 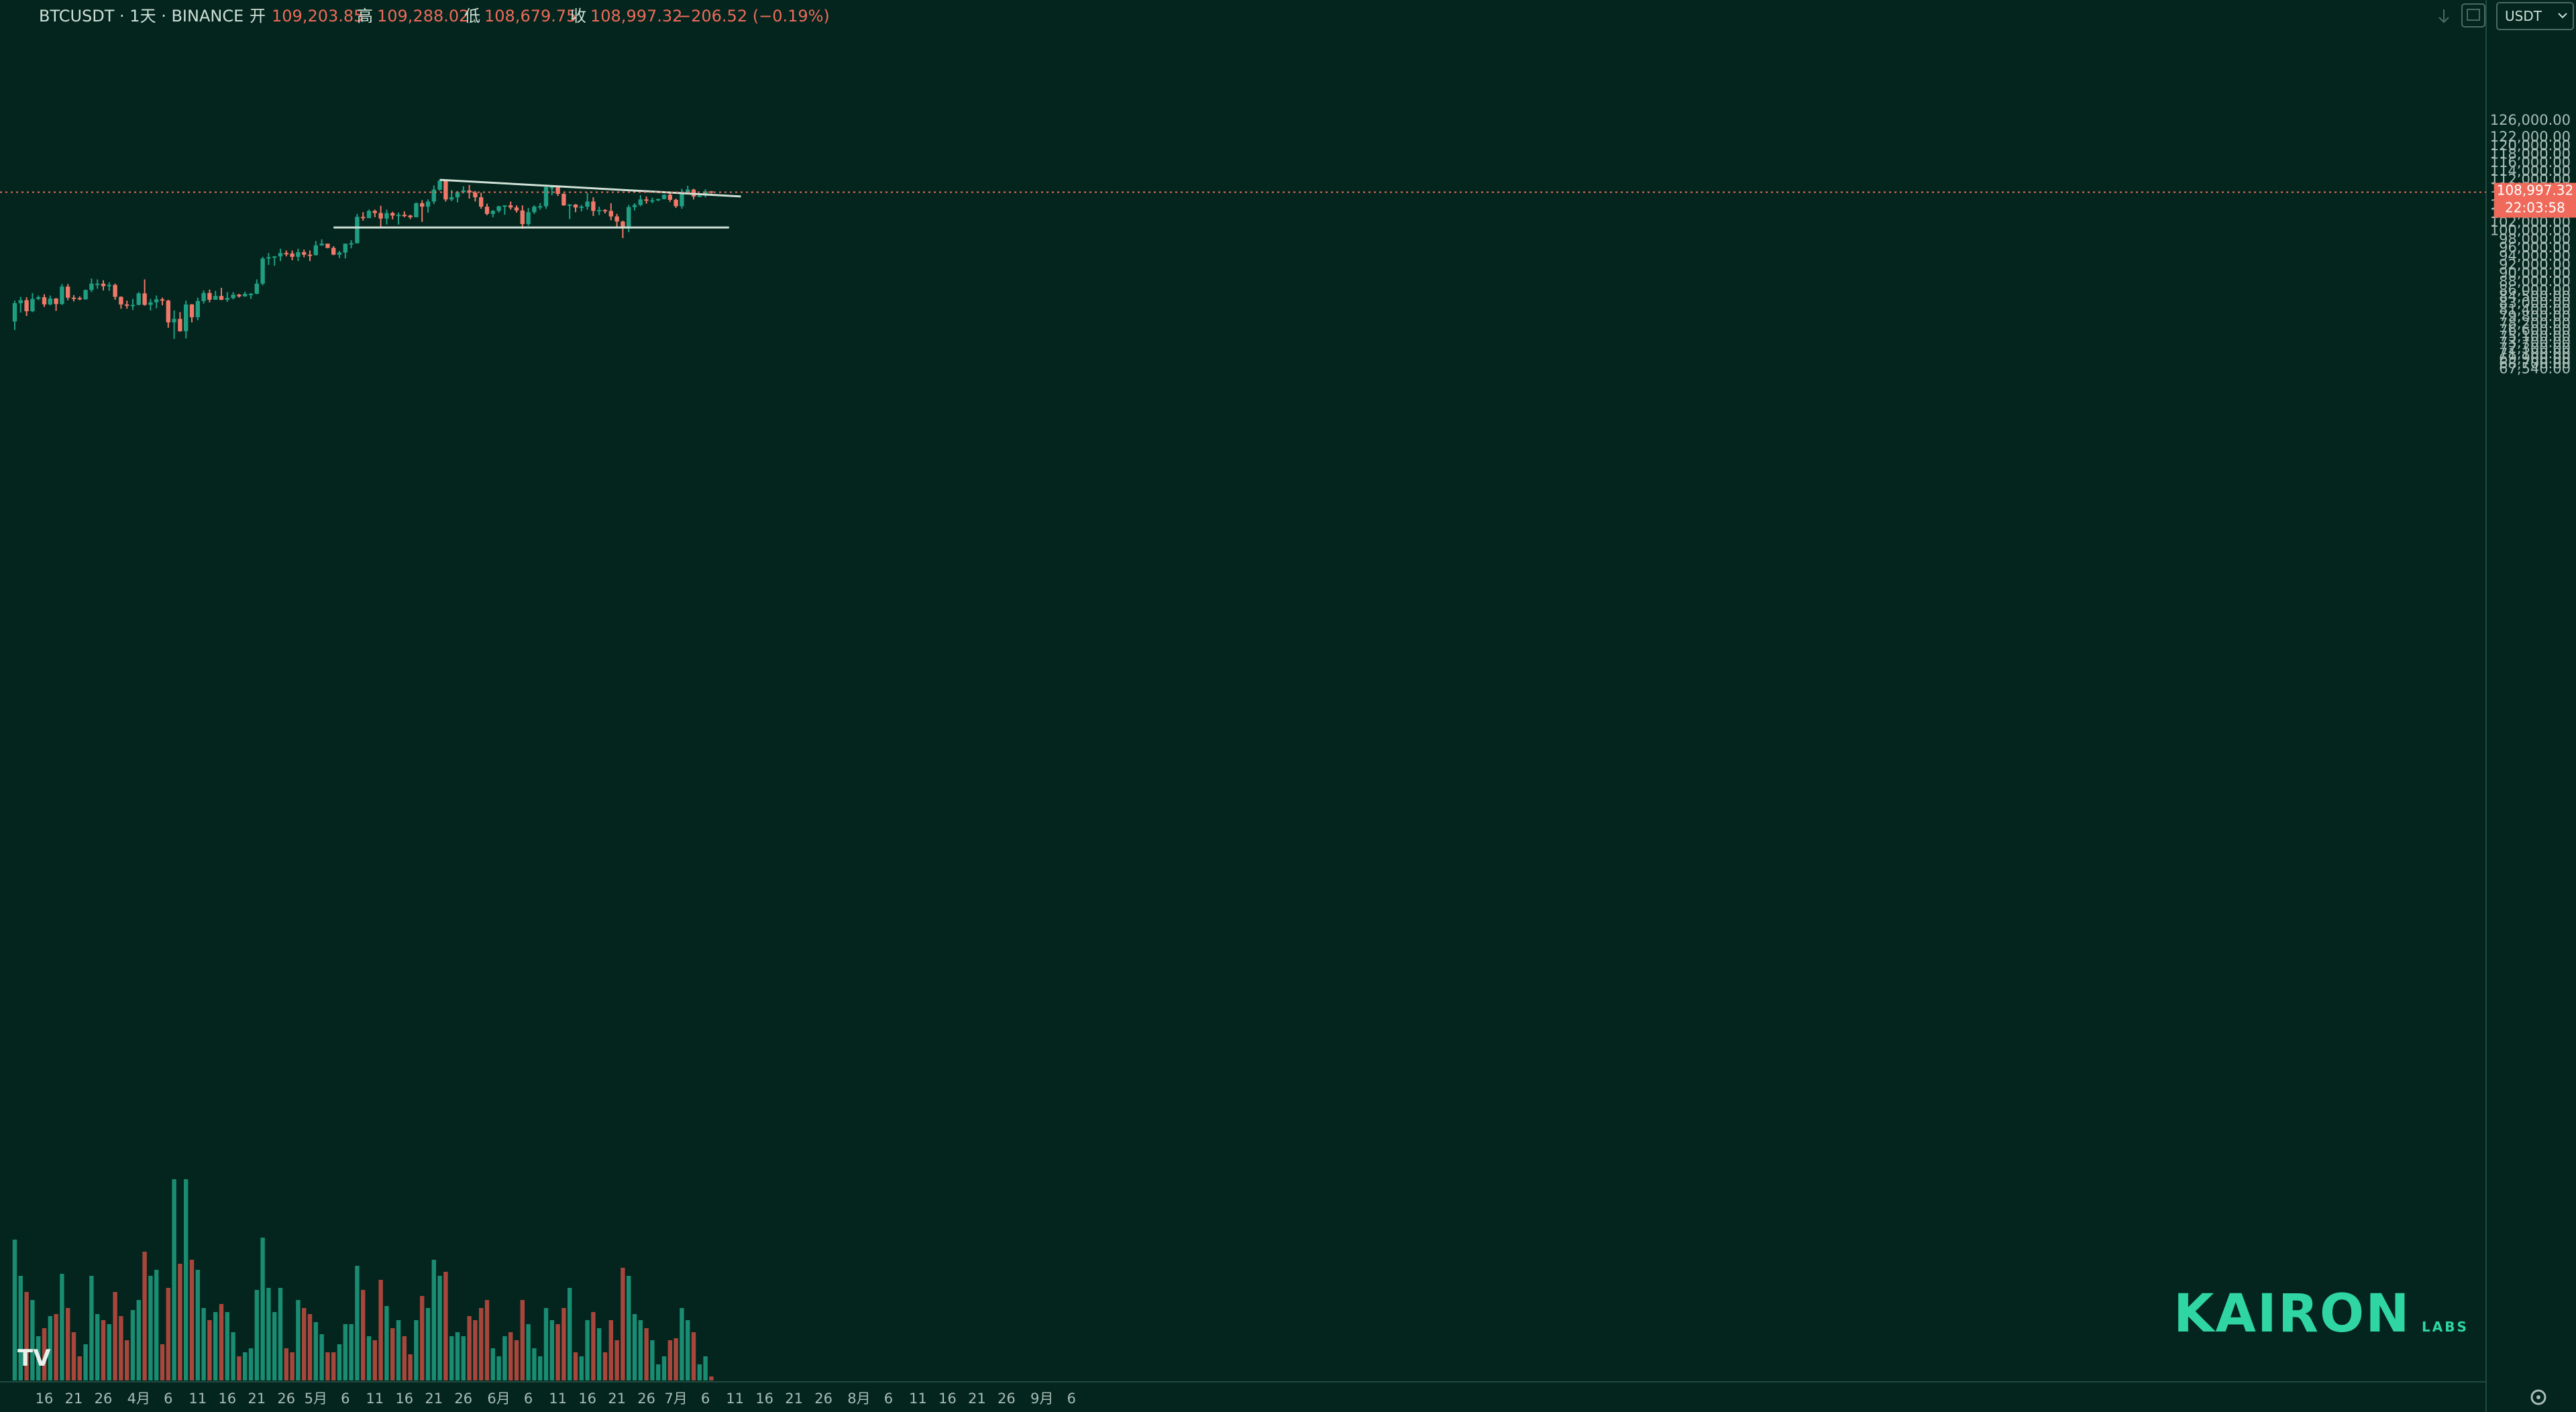 I want to click on gear-icon, so click(x=2538, y=1397).